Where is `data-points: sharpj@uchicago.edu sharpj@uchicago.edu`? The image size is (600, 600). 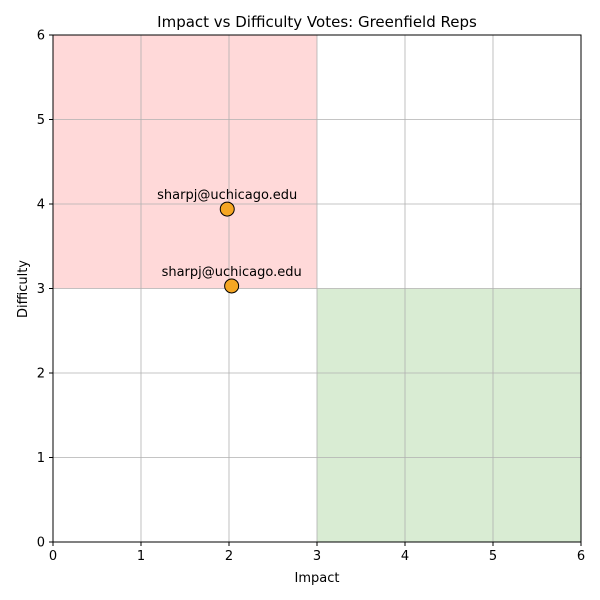 data-points: sharpj@uchicago.edu sharpj@uchicago.edu is located at coordinates (229, 241).